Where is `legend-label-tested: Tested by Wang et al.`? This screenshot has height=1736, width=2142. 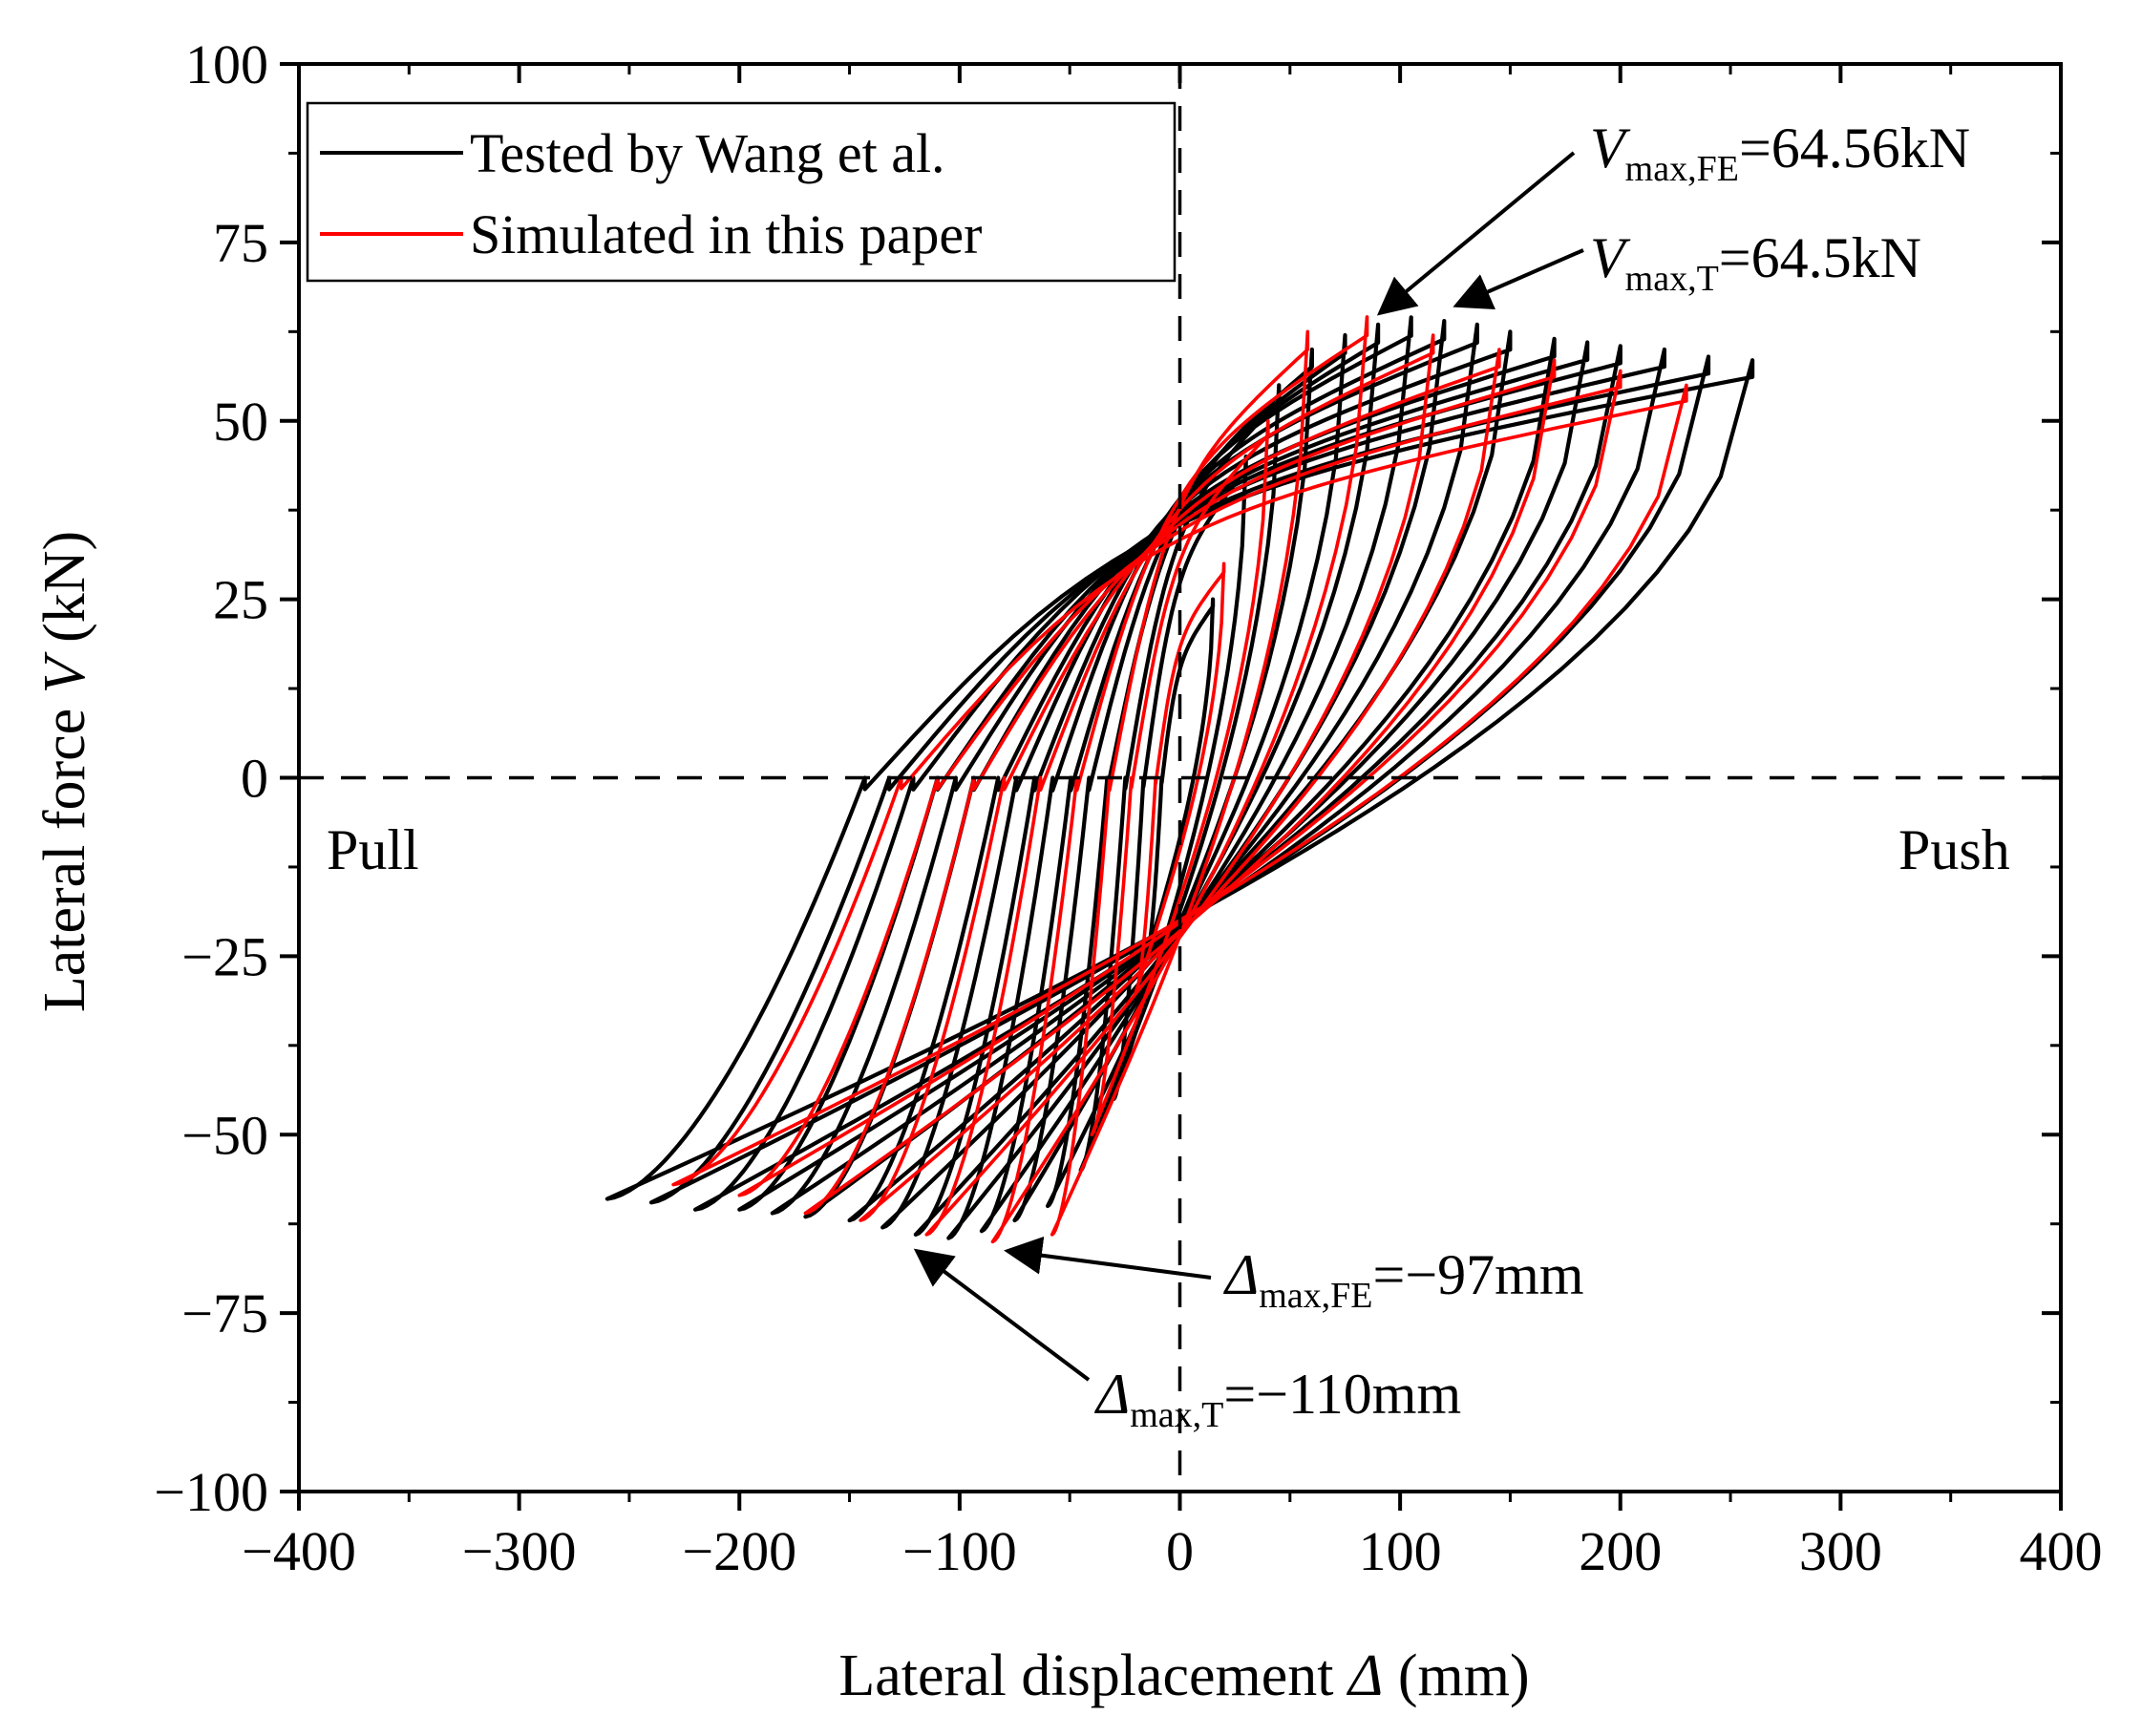 legend-label-tested: Tested by Wang et al. is located at coordinates (707, 153).